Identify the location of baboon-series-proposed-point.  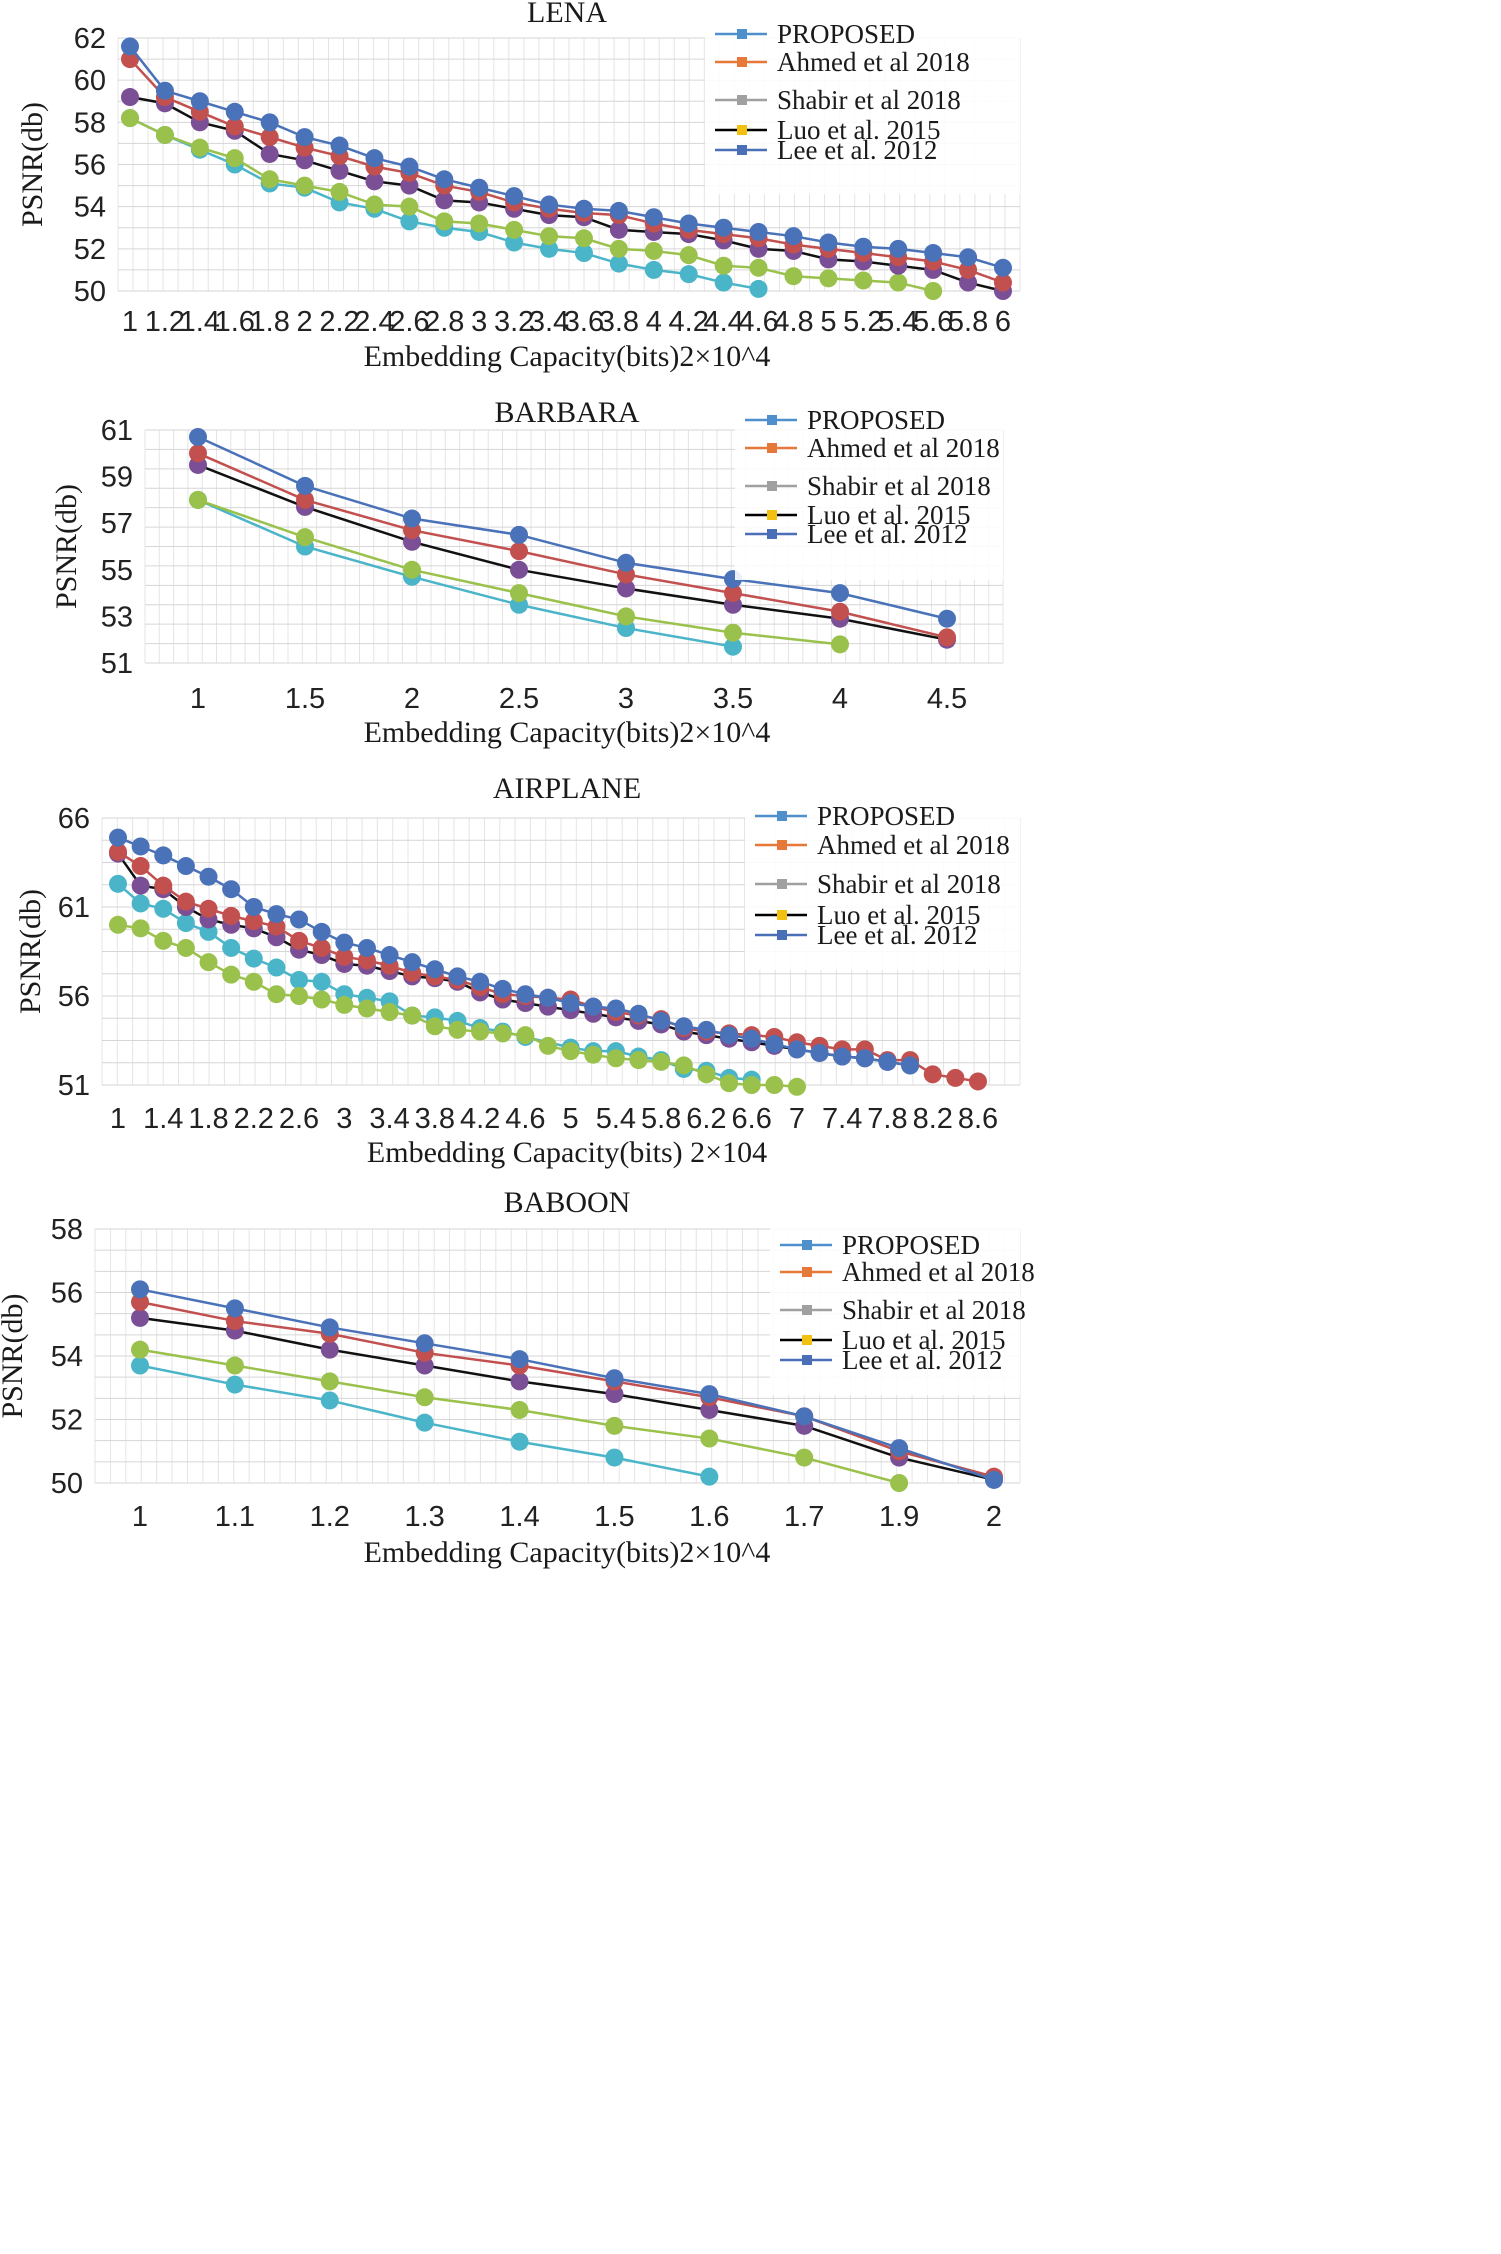
(329, 1400).